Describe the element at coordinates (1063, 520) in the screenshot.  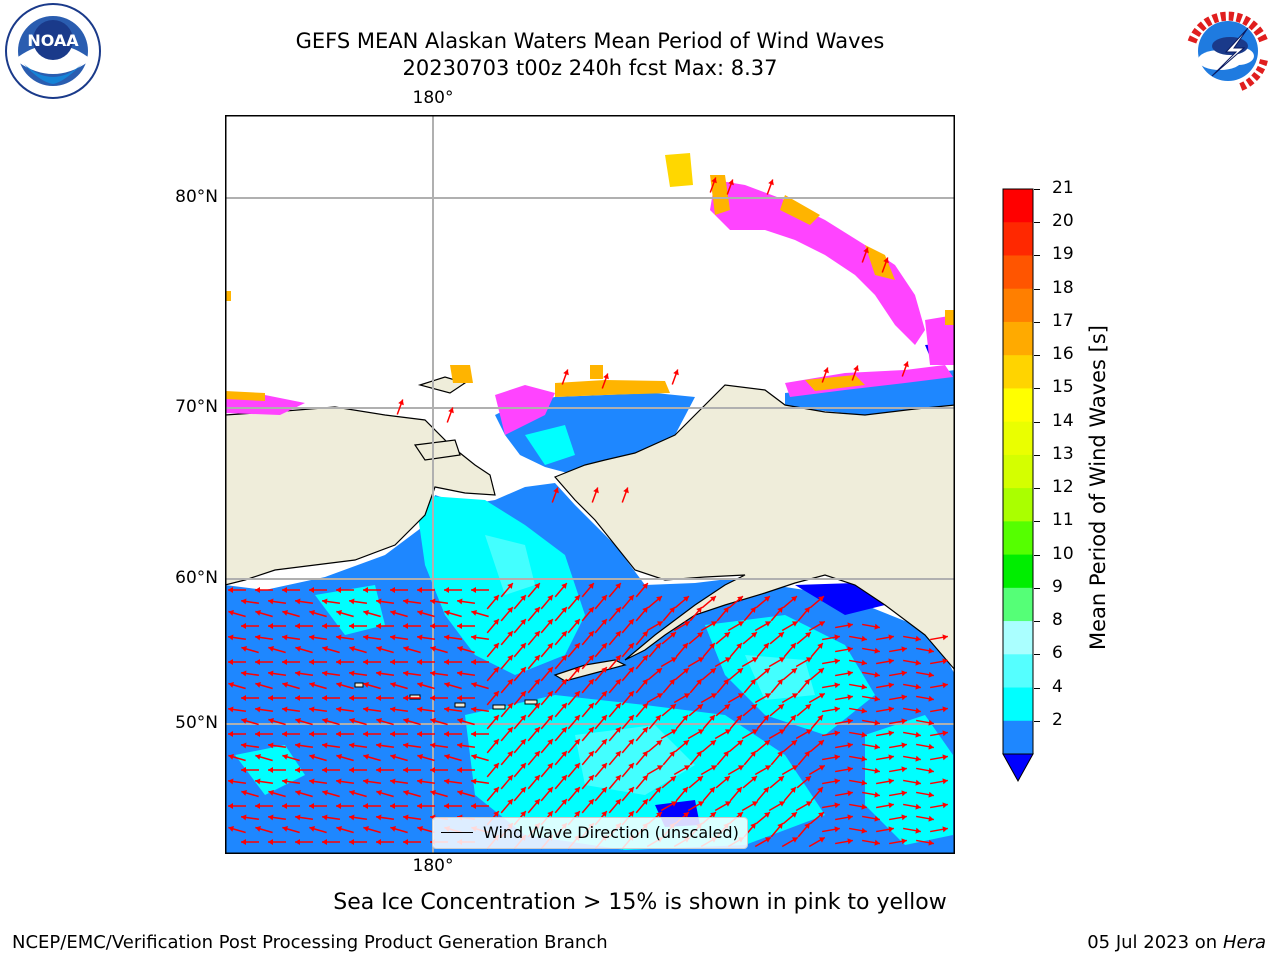
I see `colorbar-tick-label: 11` at that location.